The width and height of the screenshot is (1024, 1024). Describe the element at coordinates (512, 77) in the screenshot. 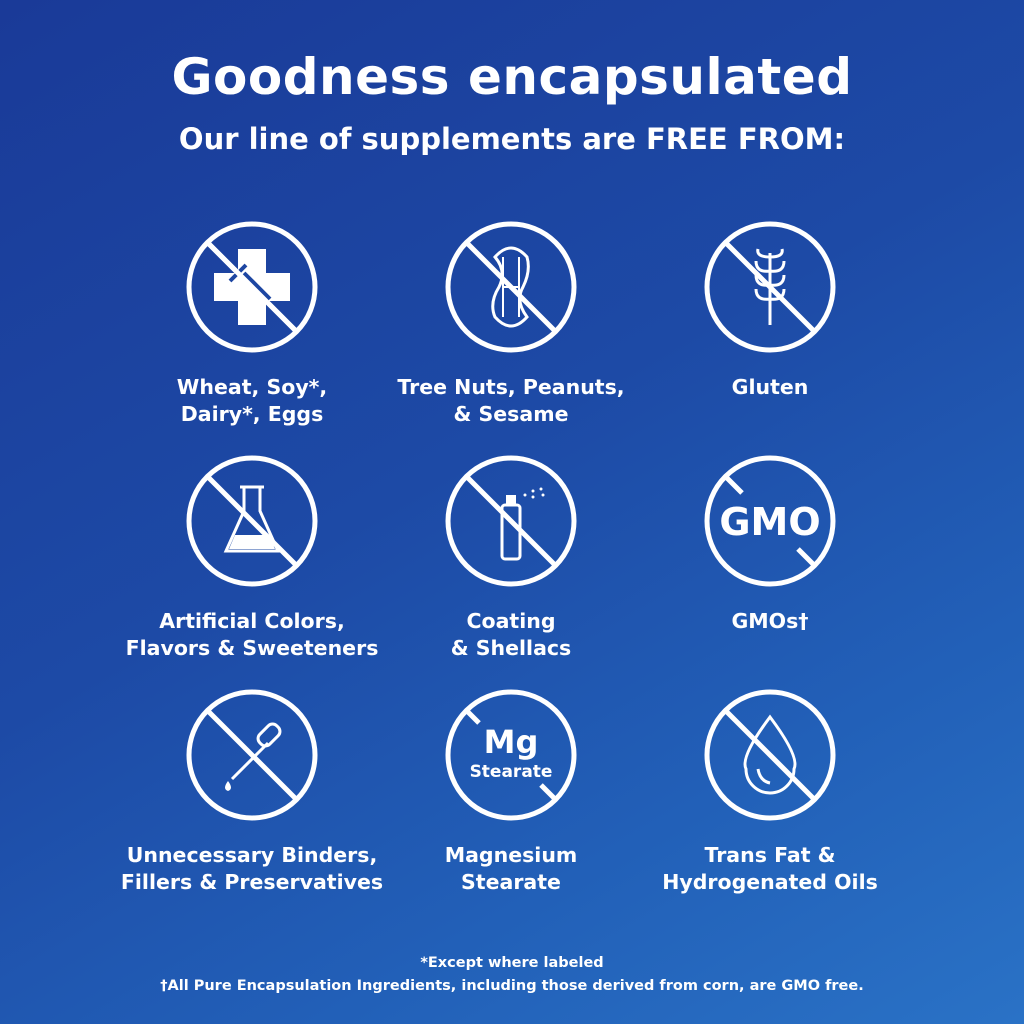

I see `page-title: Goodness encapsulated` at that location.